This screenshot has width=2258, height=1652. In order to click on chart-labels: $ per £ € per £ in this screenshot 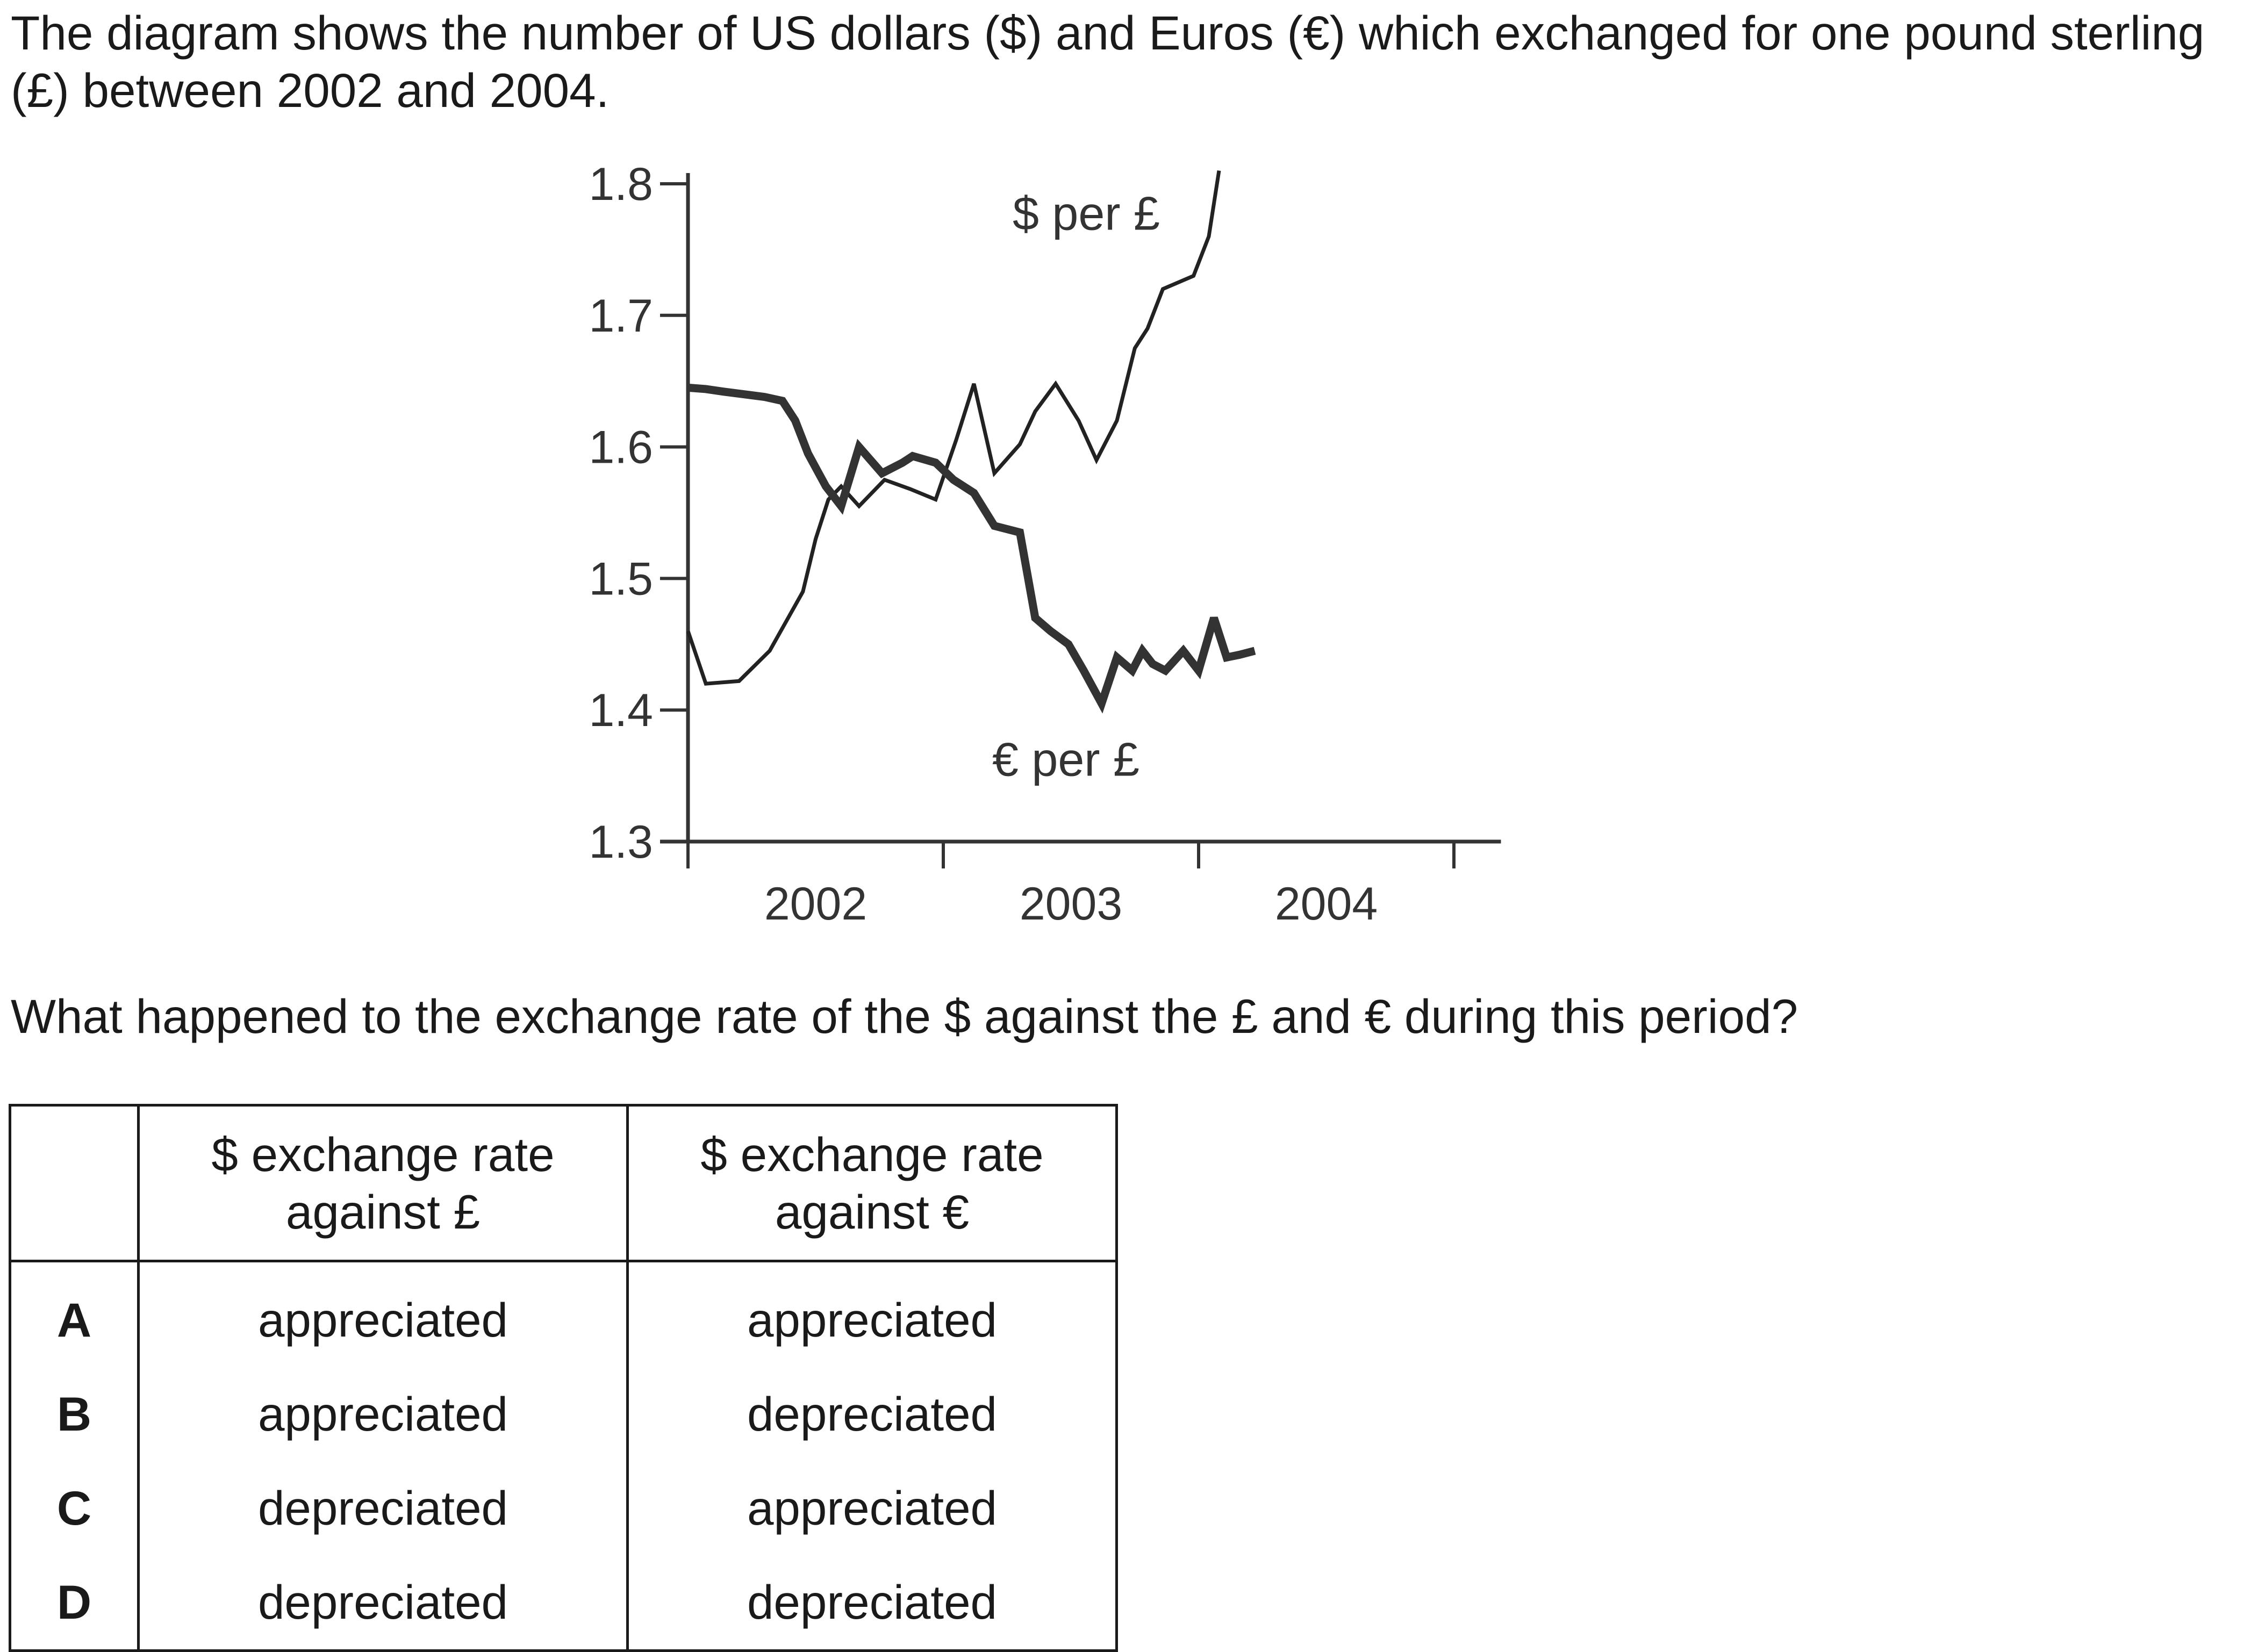, I will do `click(1076, 486)`.